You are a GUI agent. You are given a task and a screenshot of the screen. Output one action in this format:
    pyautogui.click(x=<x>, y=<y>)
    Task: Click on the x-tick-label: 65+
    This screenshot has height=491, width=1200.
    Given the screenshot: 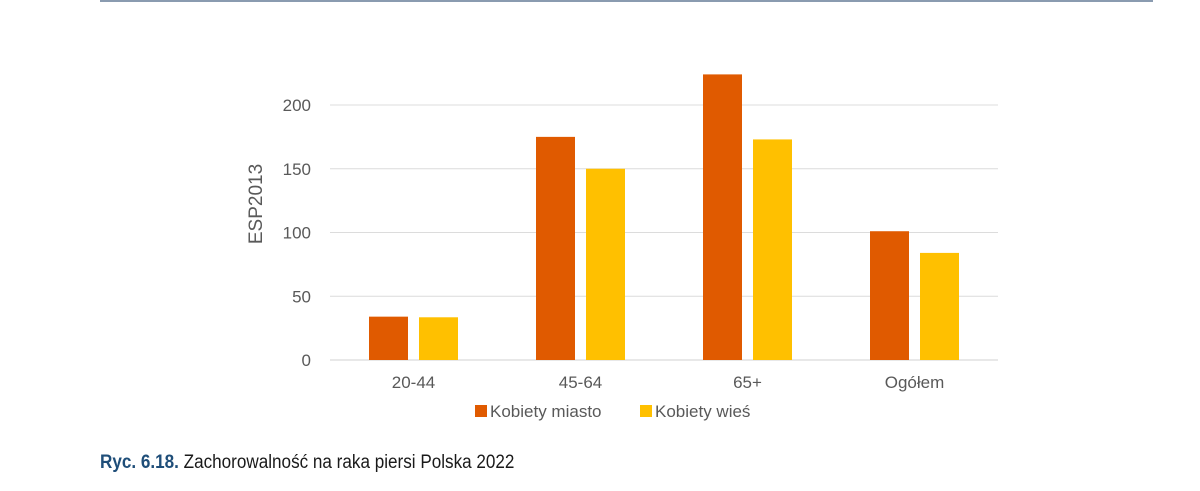 What is the action you would take?
    pyautogui.click(x=747, y=382)
    